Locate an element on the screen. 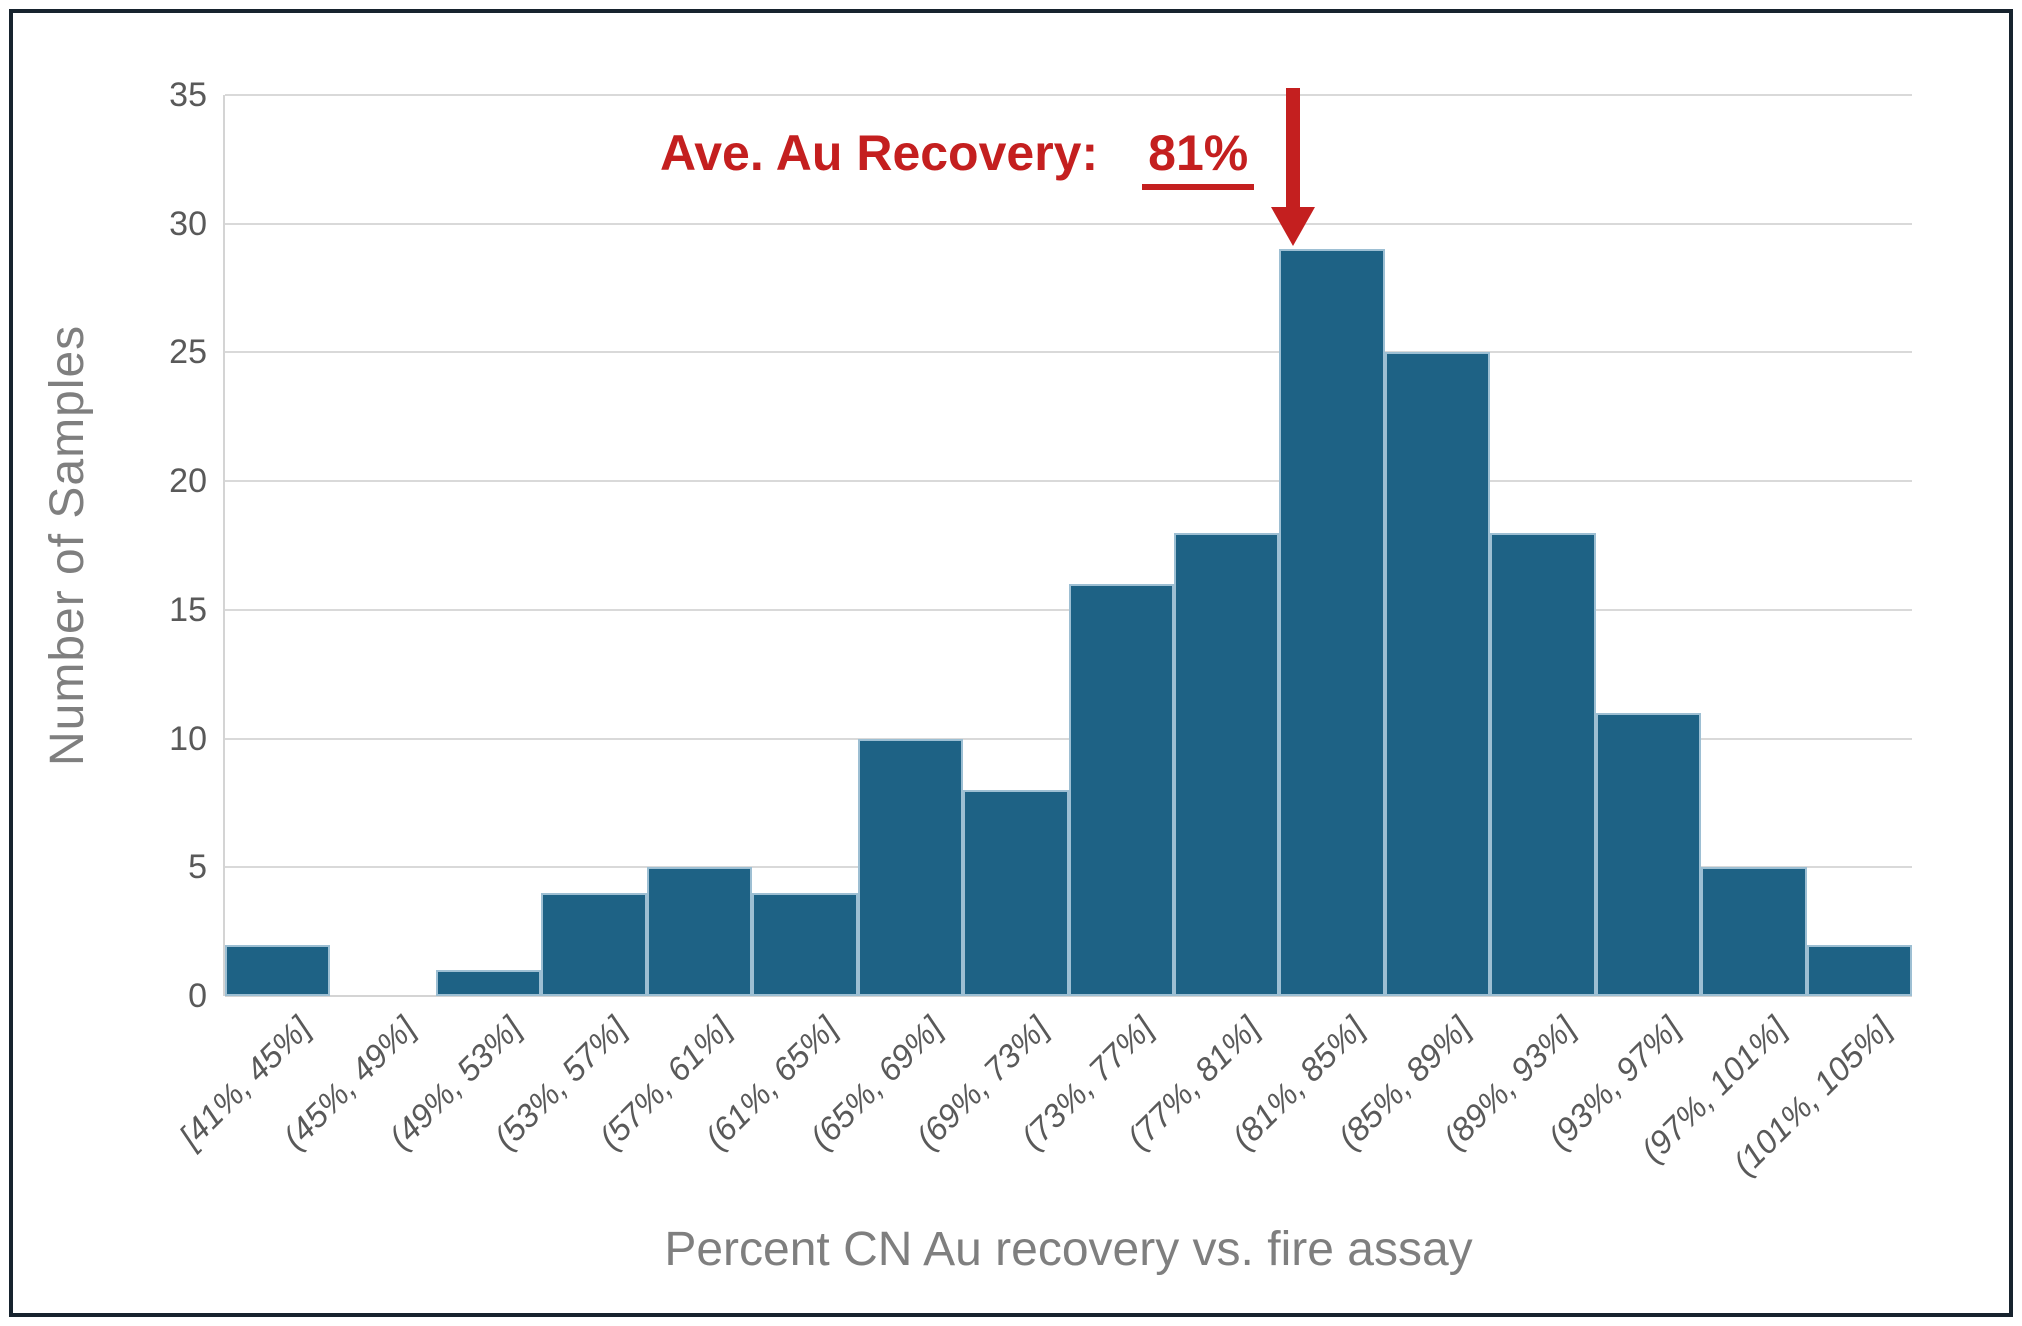 The width and height of the screenshot is (2022, 1326). y-tick-label: 10 is located at coordinates (188, 738).